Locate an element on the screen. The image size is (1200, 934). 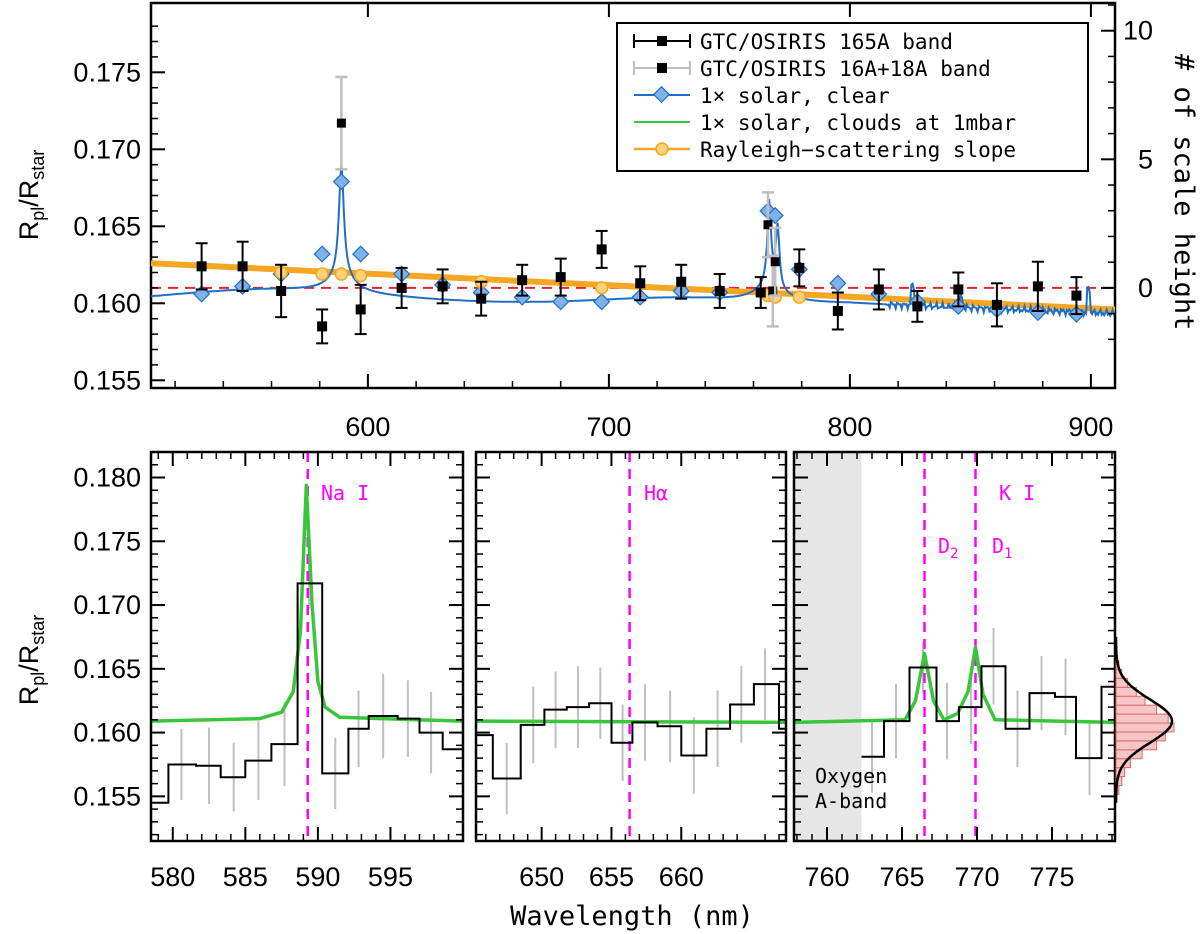
cloudy-model-line is located at coordinates (307, 603).